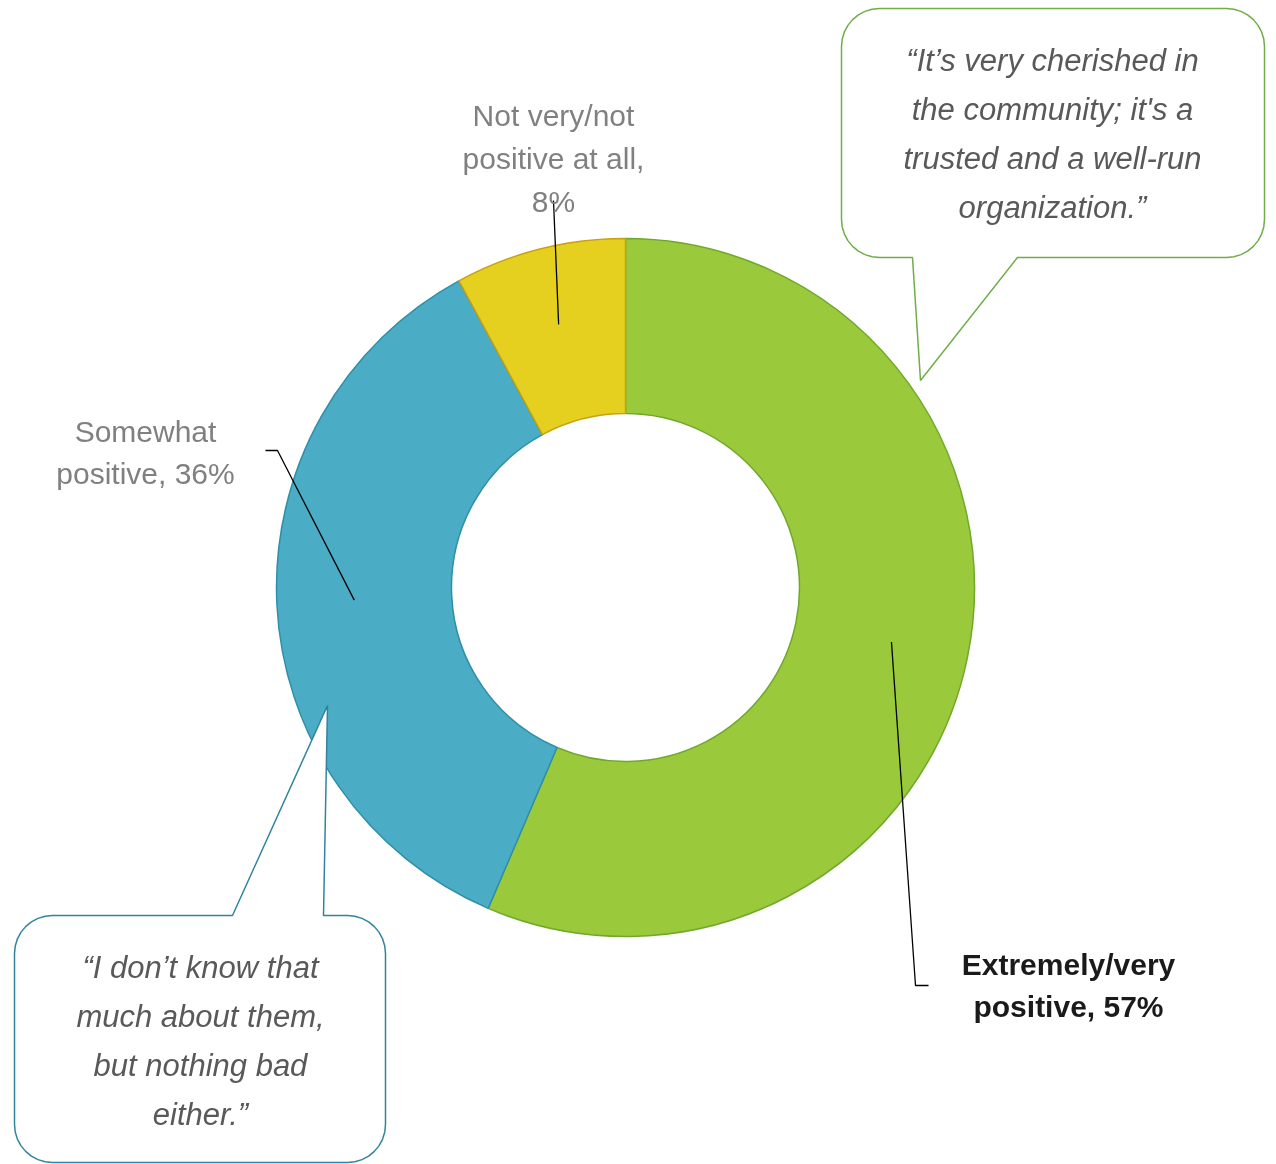 The image size is (1276, 1164). I want to click on slice-label: Not very/not positive at all, 8%, so click(553, 158).